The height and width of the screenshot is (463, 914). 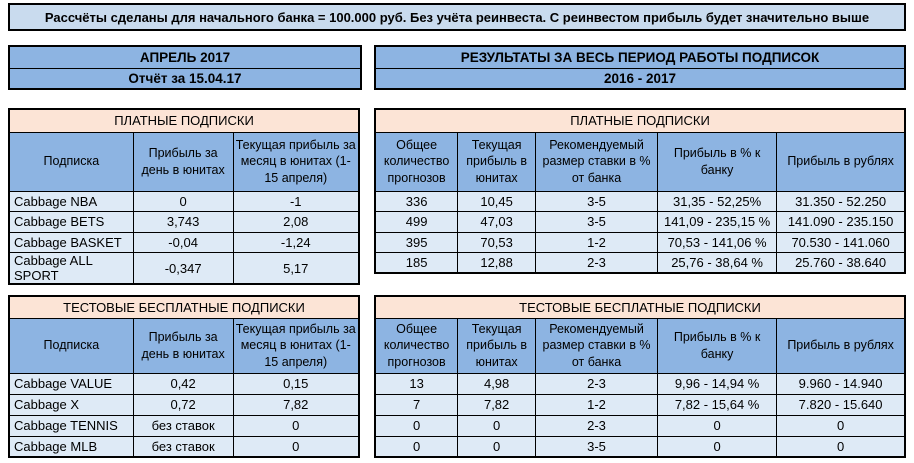 What do you see at coordinates (640, 307) in the screenshot?
I see `table-title: ТЕСТОВЫЕ БЕСПЛАТНЫЕ ПОДПИСКИ` at bounding box center [640, 307].